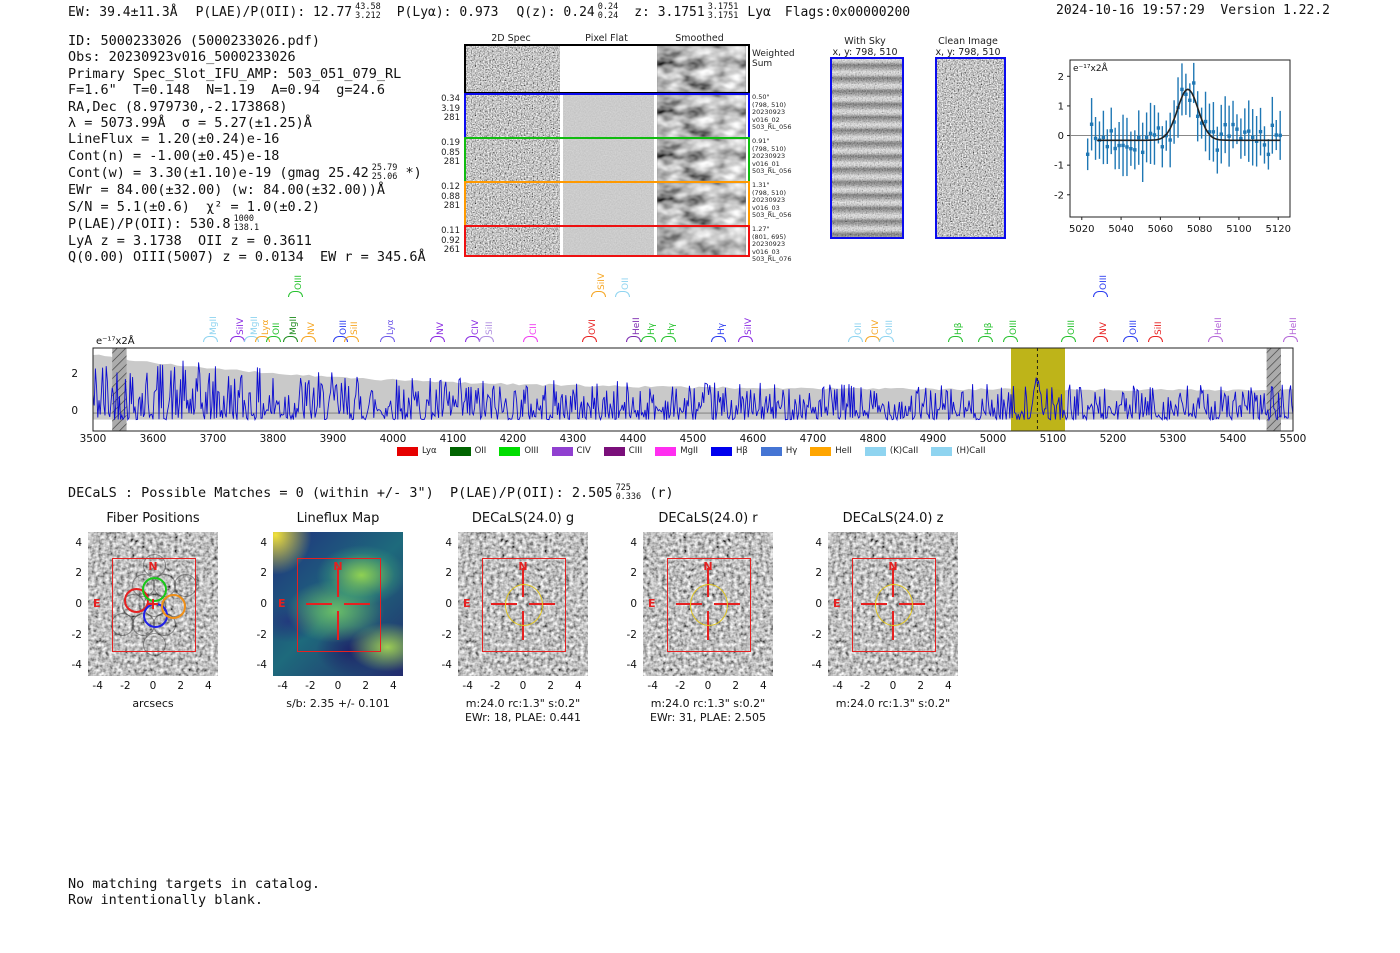 The height and width of the screenshot is (953, 1400). What do you see at coordinates (513, 439) in the screenshot?
I see `main-spec-xtick: 4200` at bounding box center [513, 439].